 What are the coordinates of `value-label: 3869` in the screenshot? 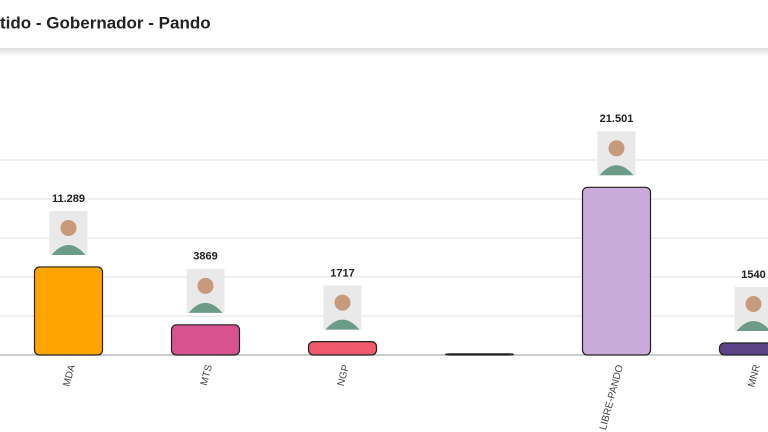 It's located at (205, 257).